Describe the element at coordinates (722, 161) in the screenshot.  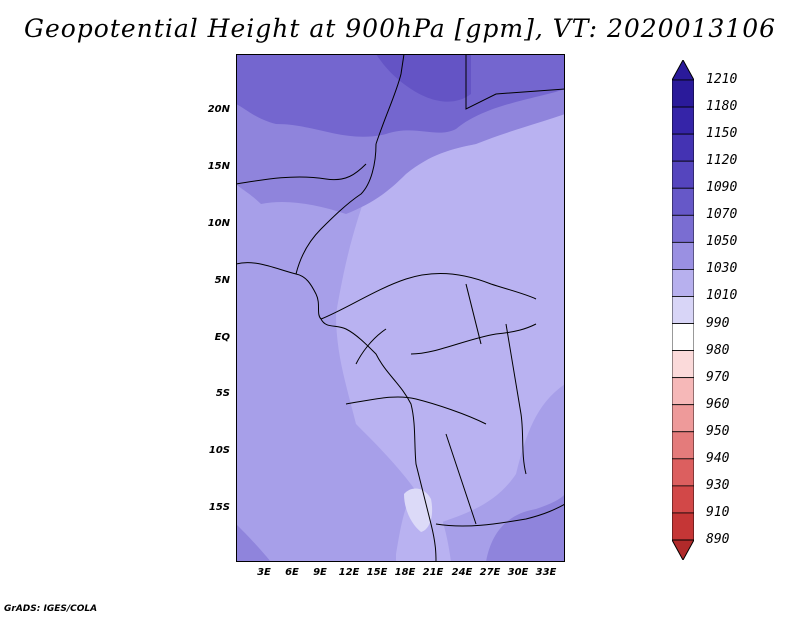
I see `colorbar-level-label: 1120` at that location.